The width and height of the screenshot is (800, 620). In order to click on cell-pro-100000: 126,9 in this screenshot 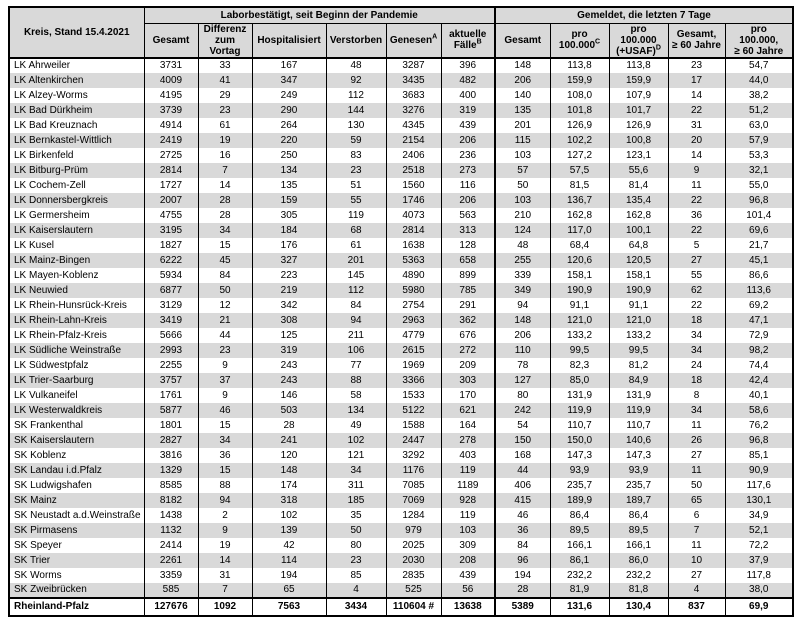, I will do `click(579, 125)`.